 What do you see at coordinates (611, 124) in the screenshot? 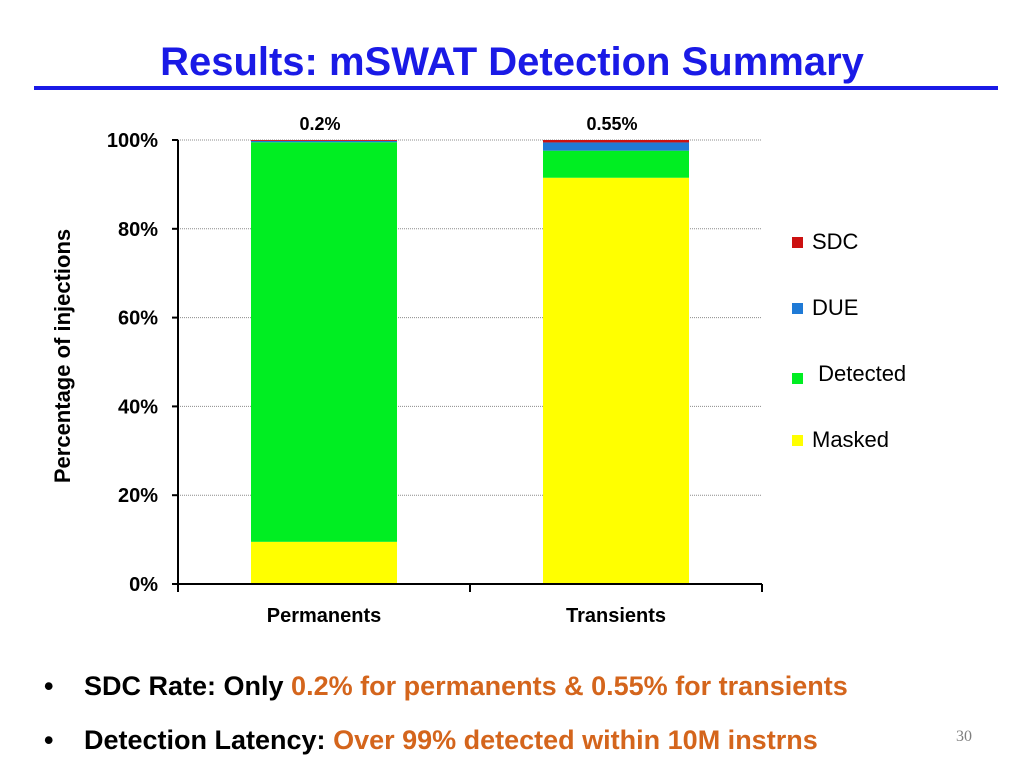
I see `data-label: 0.55%` at bounding box center [611, 124].